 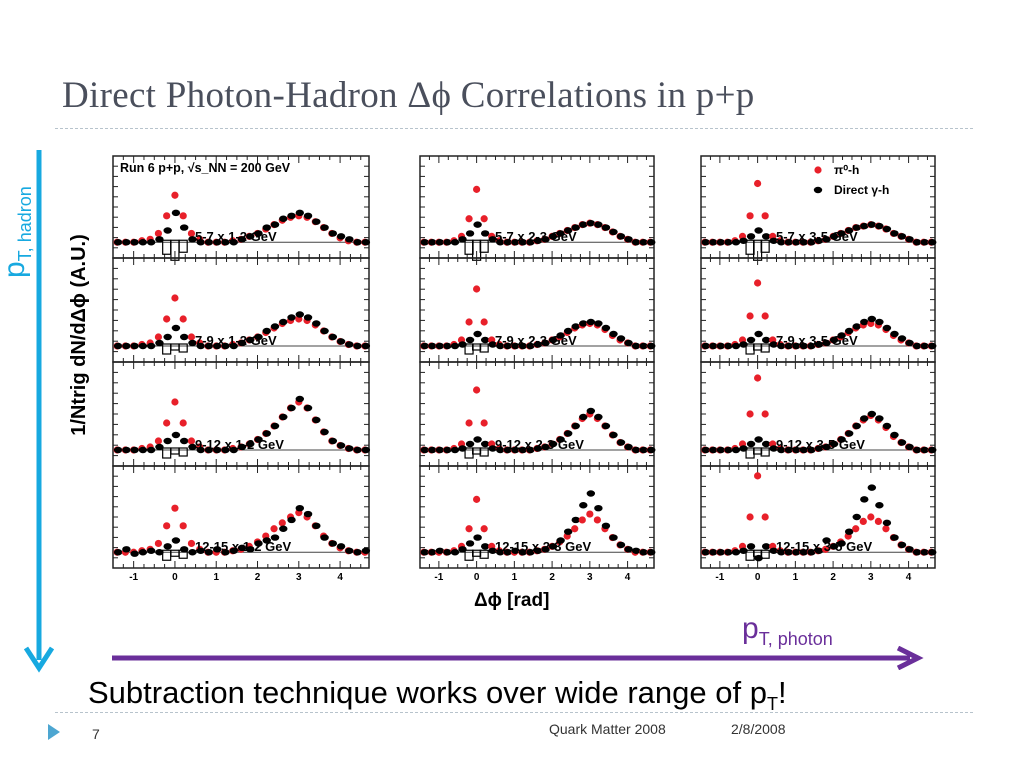 I want to click on pt-photon-arrow, so click(x=518, y=658).